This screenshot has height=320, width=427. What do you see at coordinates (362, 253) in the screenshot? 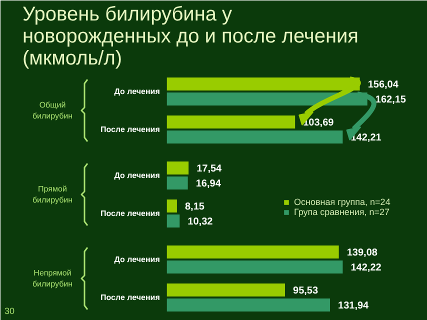
I see `data-label: 139,08` at bounding box center [362, 253].